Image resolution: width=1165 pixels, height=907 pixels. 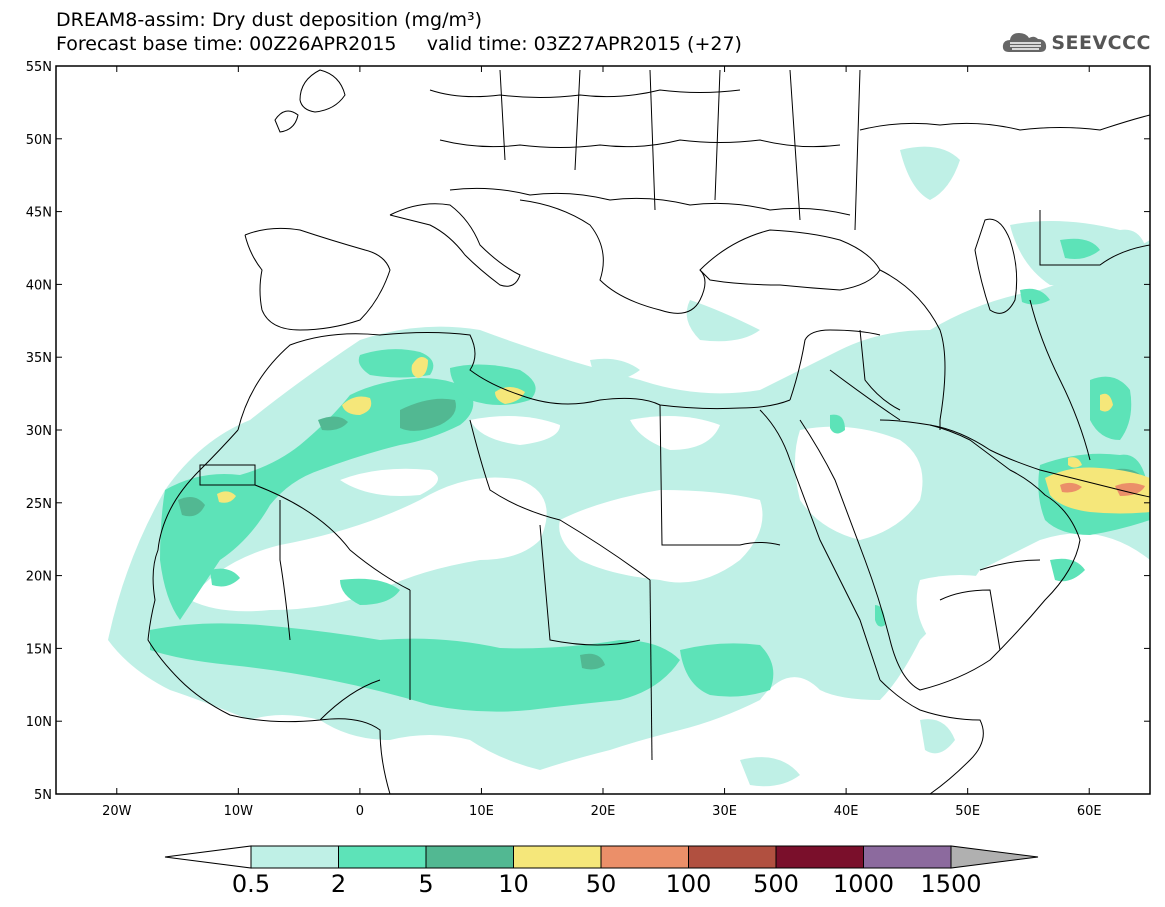 I want to click on latitude-labels: 5N 10N 15N 20N 25N 30N 35N 40N 45N 50N 55N, so click(x=39, y=431).